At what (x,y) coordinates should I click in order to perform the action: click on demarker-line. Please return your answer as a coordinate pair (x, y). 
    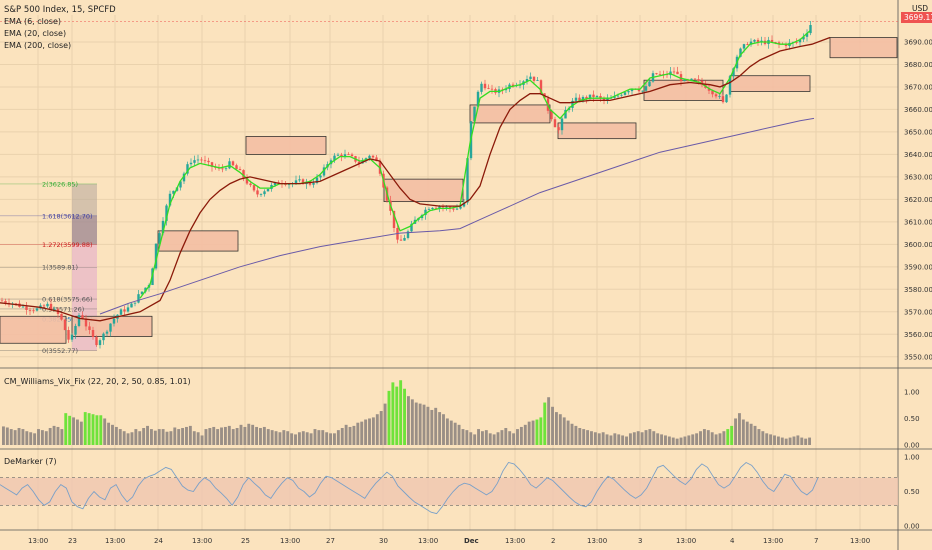
    Looking at the image, I should click on (409, 488).